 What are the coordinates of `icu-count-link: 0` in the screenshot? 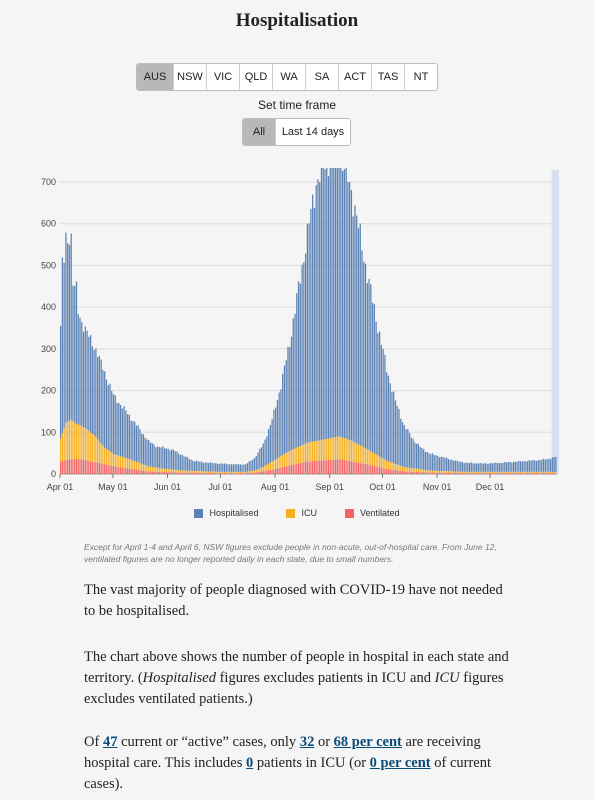 It's located at (250, 763).